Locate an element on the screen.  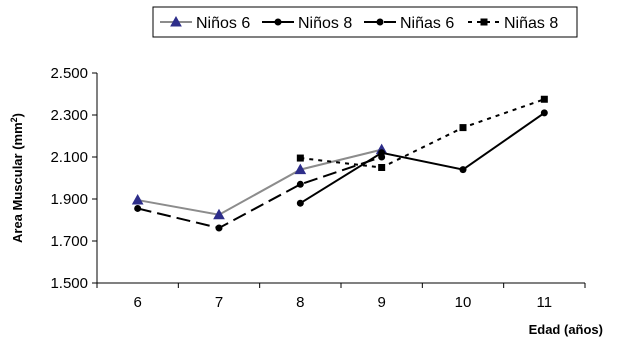
y-axis-title-superscript: 2 is located at coordinates (14, 119).